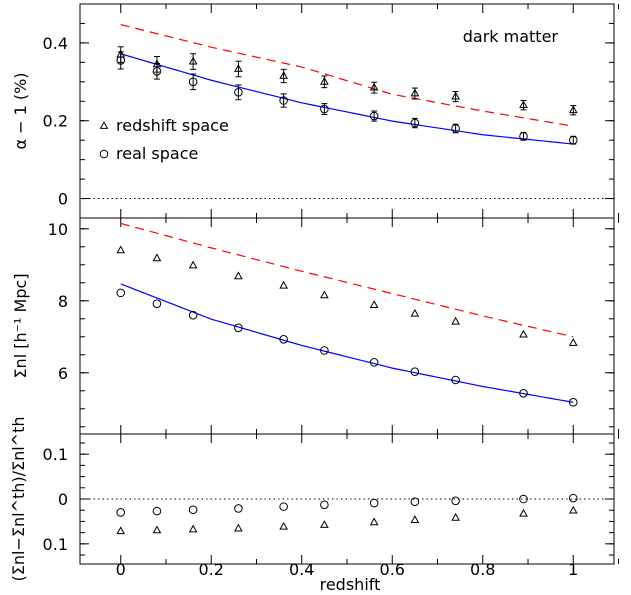  What do you see at coordinates (347, 99) in the screenshot?
I see `top-solid-model-curve` at bounding box center [347, 99].